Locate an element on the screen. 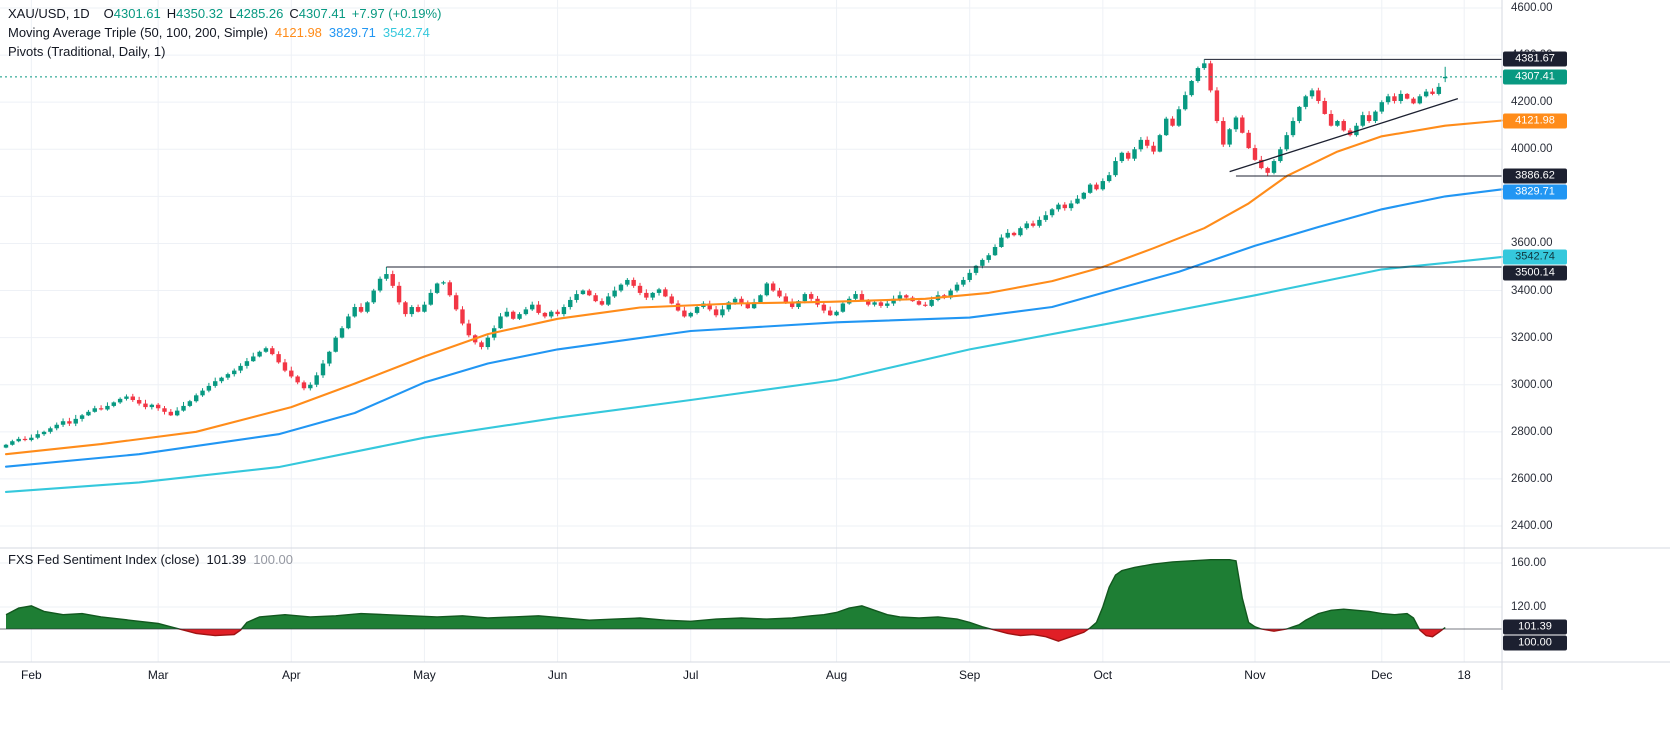  ma50-value: 4121.98 is located at coordinates (298, 32).